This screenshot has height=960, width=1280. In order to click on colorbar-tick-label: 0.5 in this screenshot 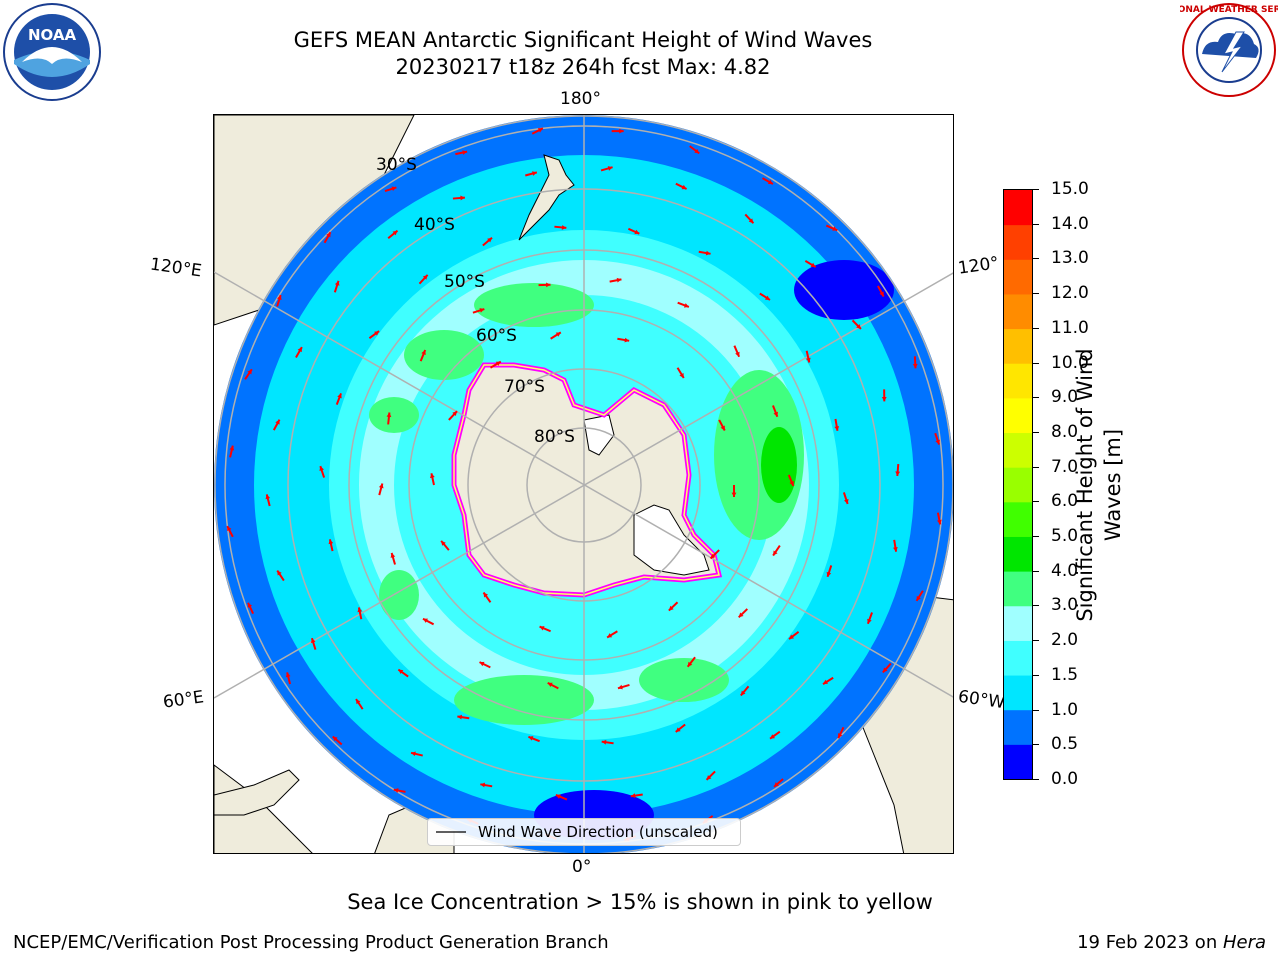, I will do `click(1065, 744)`.